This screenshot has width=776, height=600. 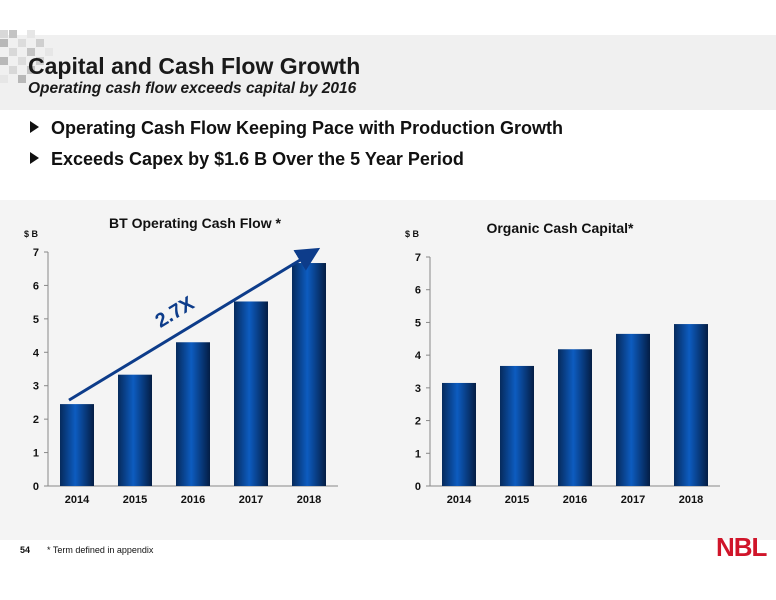 I want to click on mosaic-decoration, so click(x=30, y=60).